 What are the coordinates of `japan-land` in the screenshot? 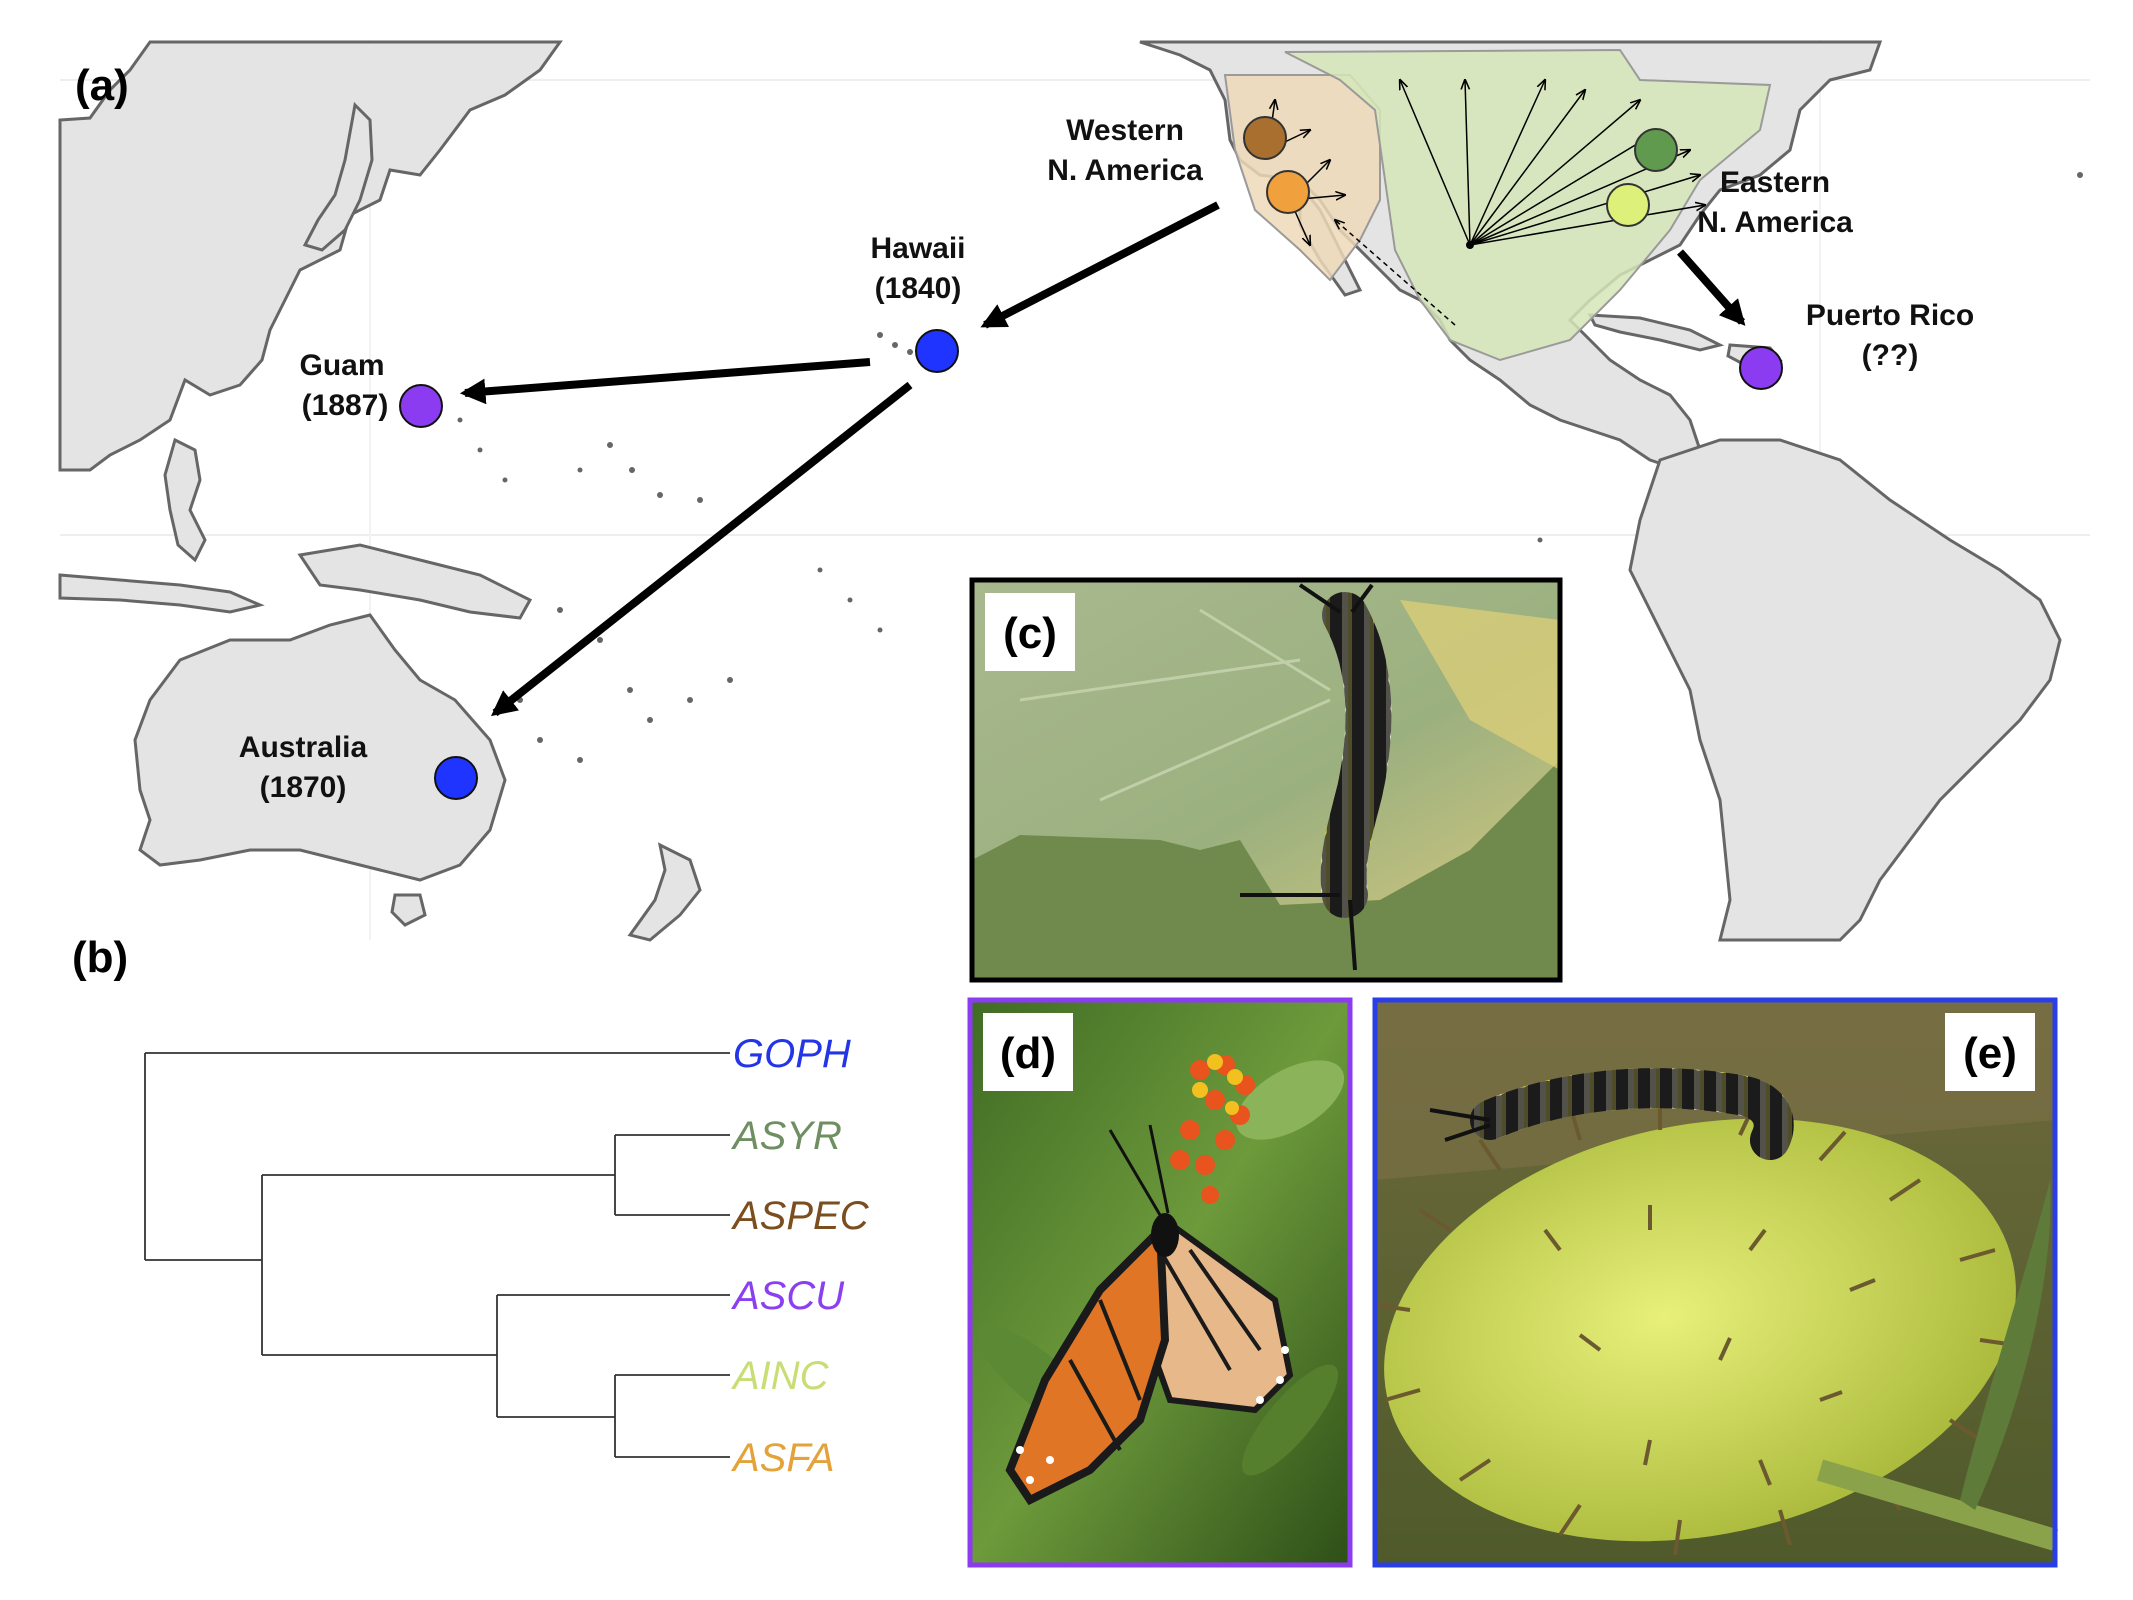 It's located at (338, 176).